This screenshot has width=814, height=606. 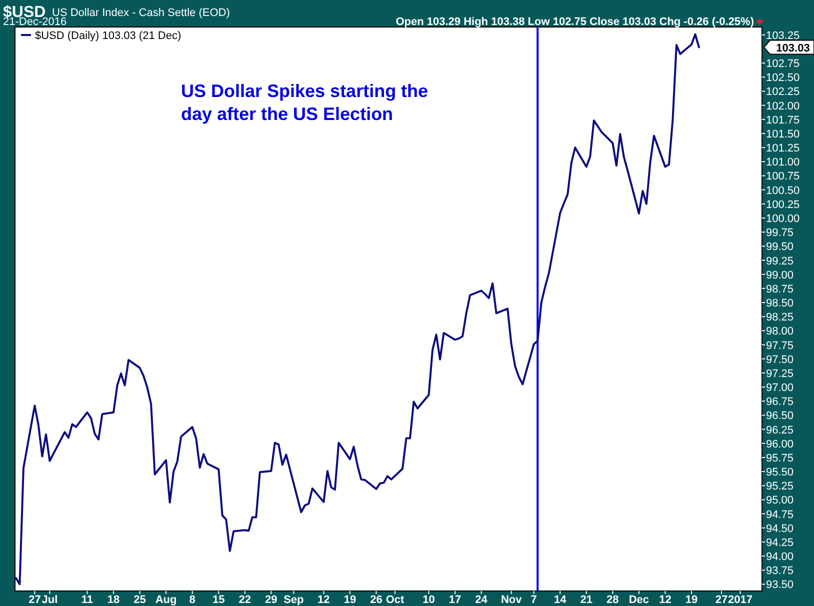 What do you see at coordinates (780, 261) in the screenshot?
I see `y-tick-label: 99.25` at bounding box center [780, 261].